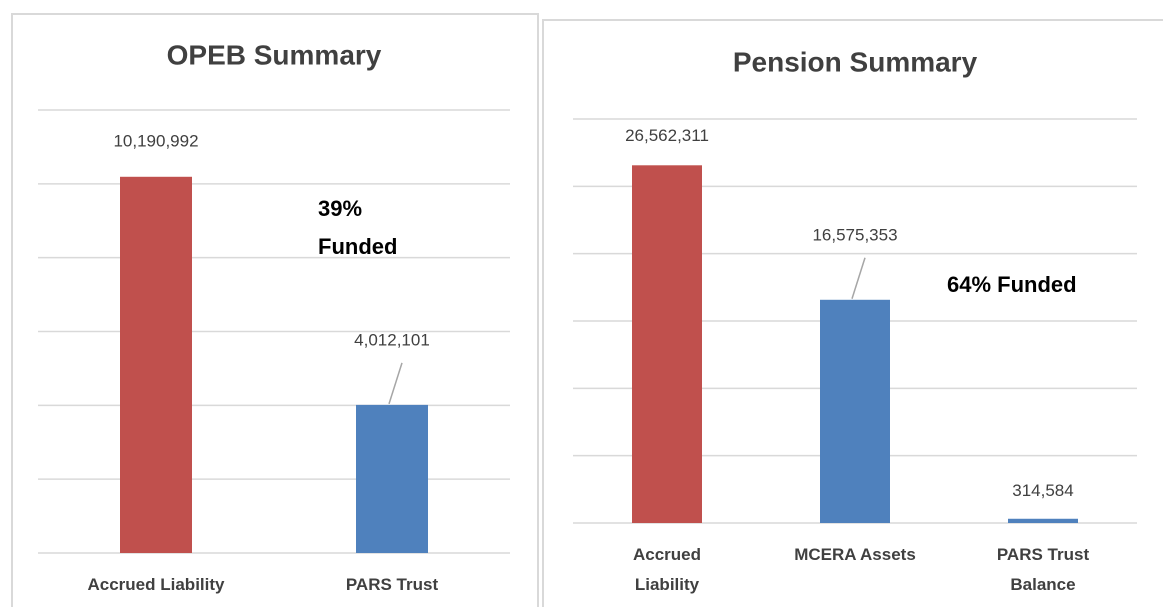  What do you see at coordinates (854, 234) in the screenshot?
I see `data-label: 16,575,353` at bounding box center [854, 234].